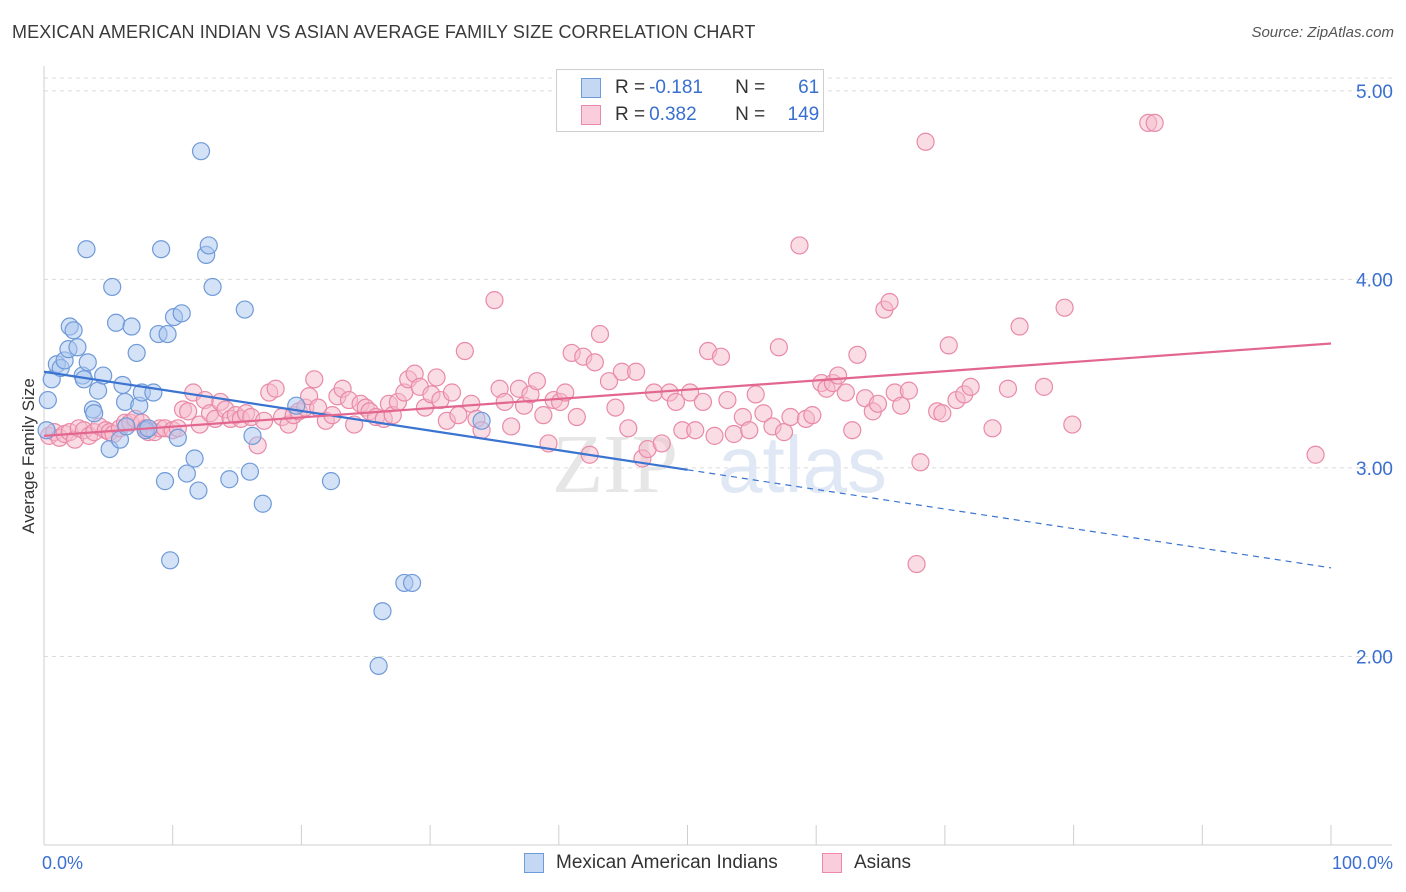 This screenshot has width=1406, height=892. I want to click on legend-row-blue: R = -0.181 N = 61, so click(700, 88).